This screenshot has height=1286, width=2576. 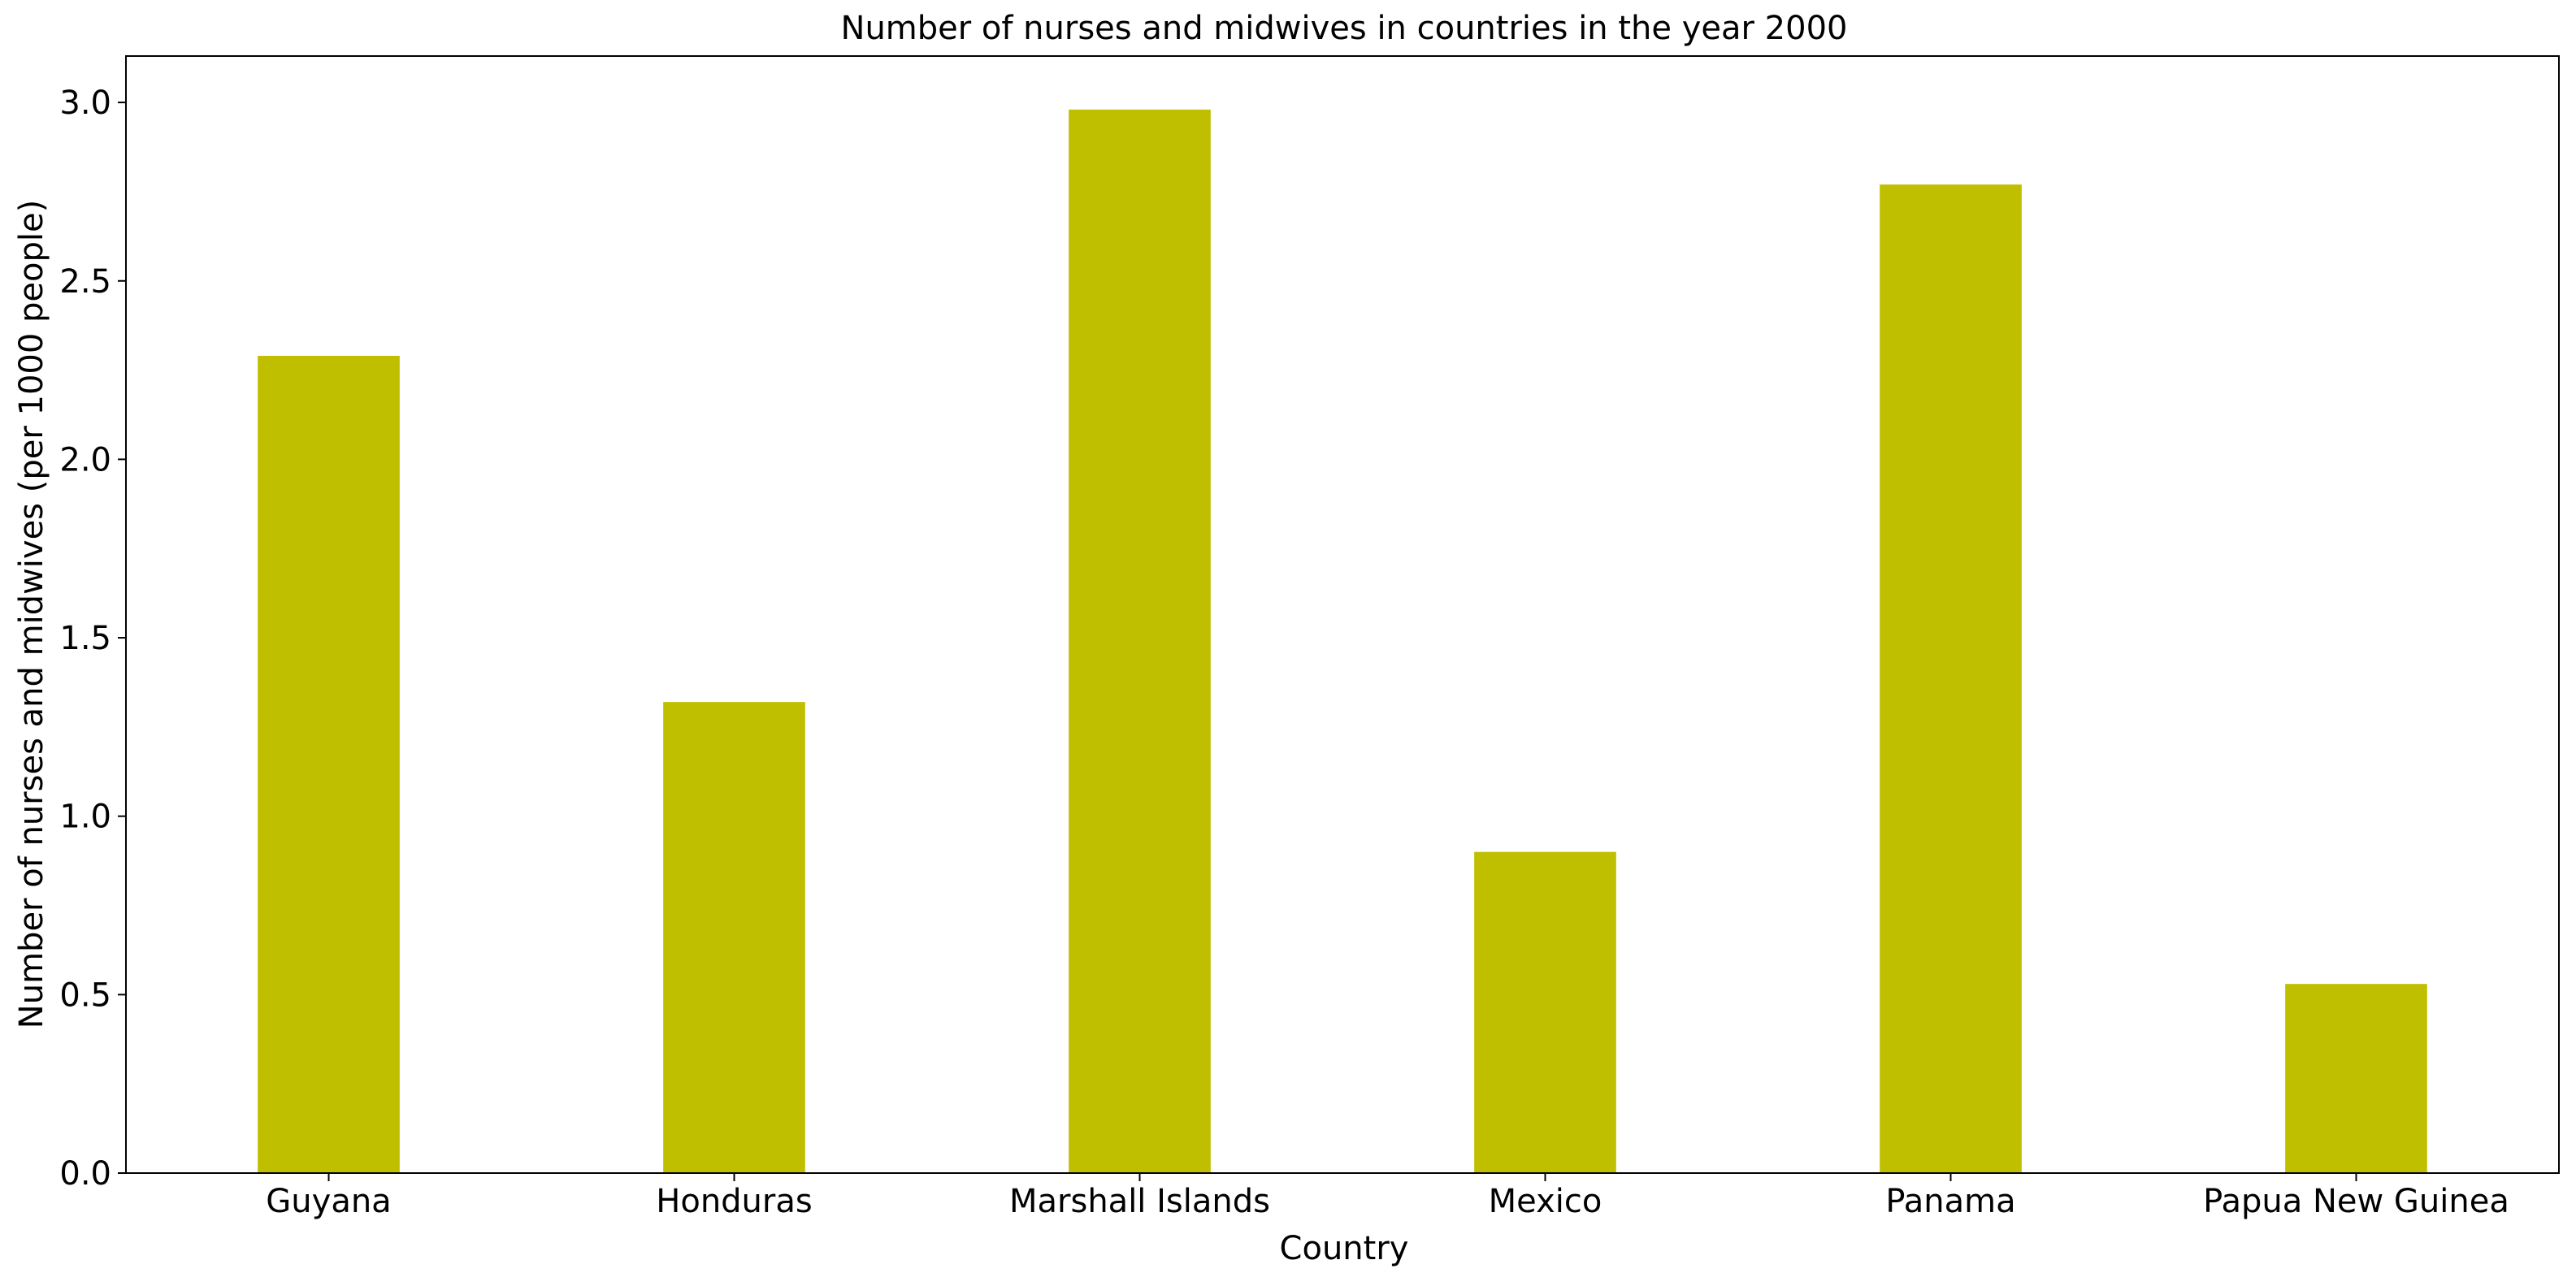 What do you see at coordinates (1344, 1248) in the screenshot?
I see `x-axis-label: Country` at bounding box center [1344, 1248].